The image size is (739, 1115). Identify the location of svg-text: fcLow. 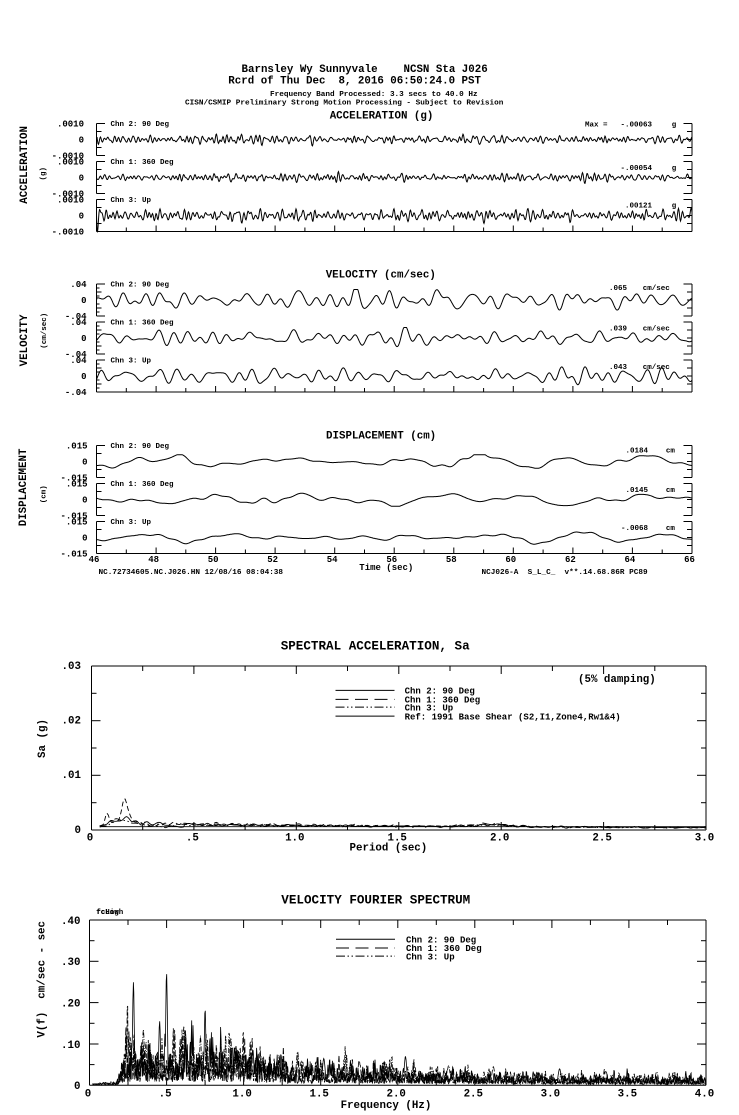
(107, 913).